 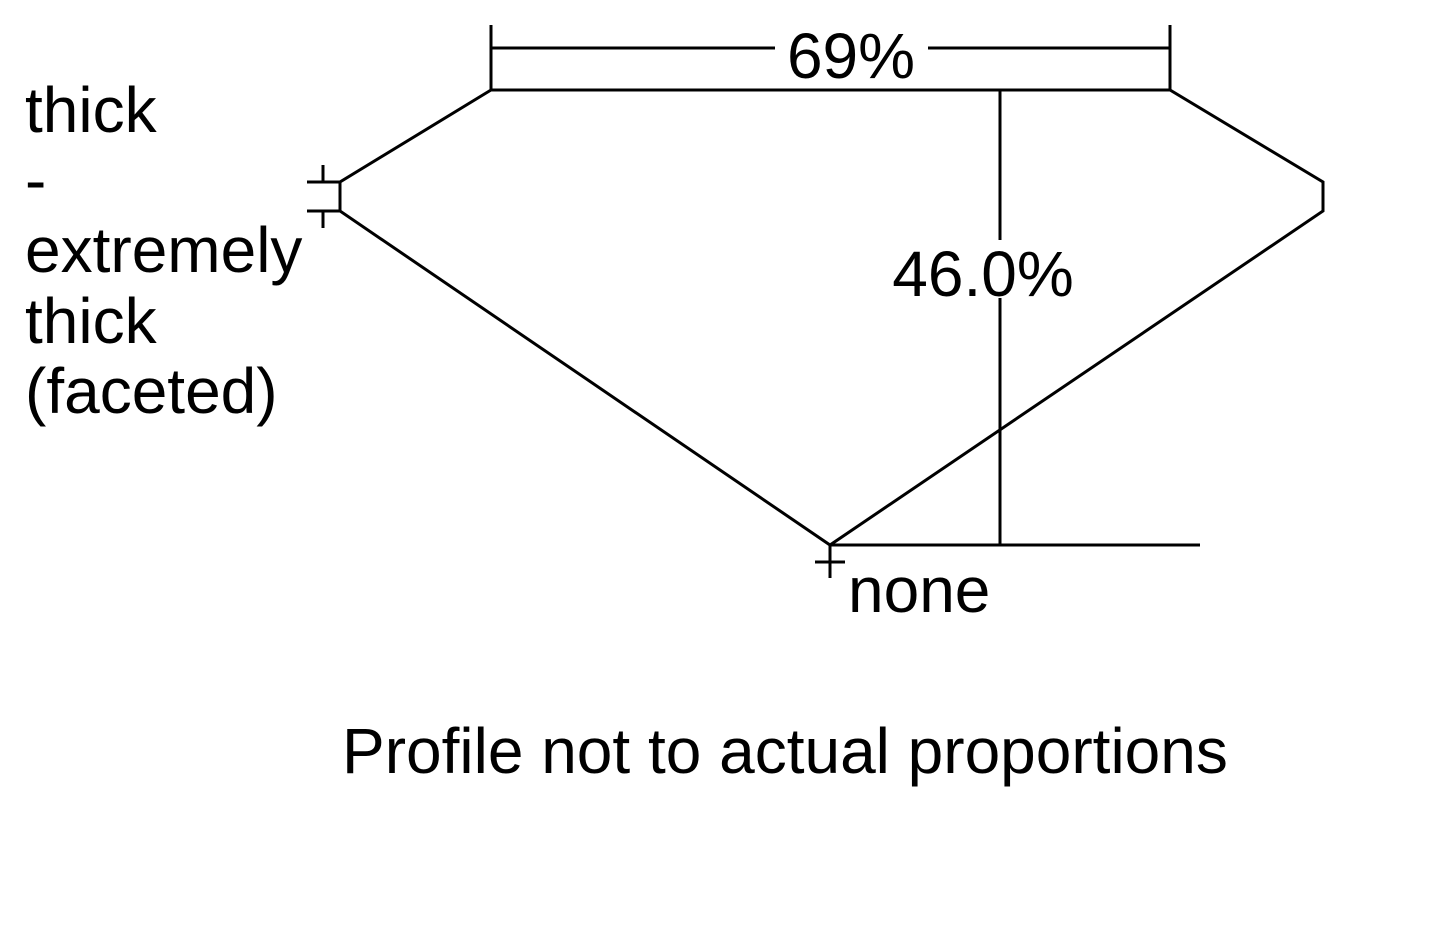 I want to click on table-dimension: 69%, so click(x=830, y=56).